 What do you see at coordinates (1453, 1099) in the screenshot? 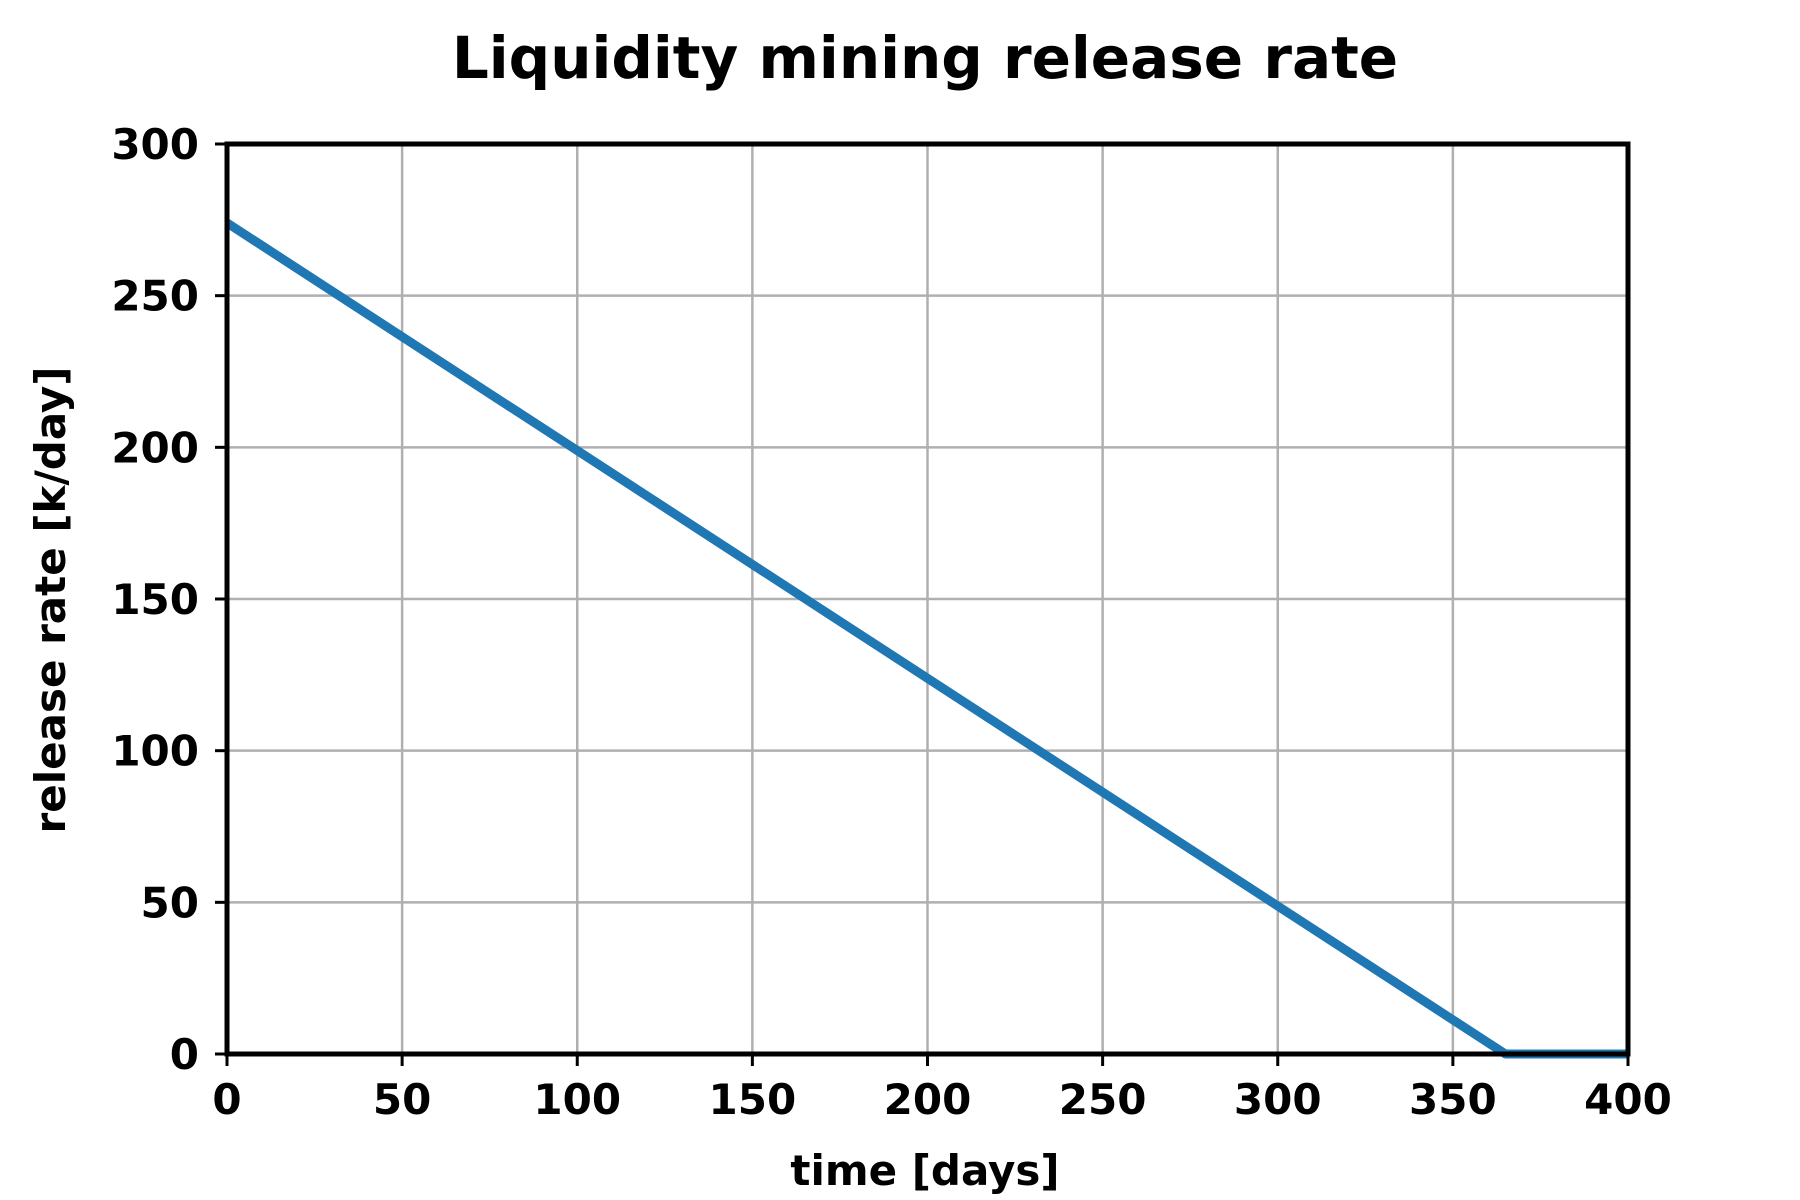
I see `x-tick-label: 350` at bounding box center [1453, 1099].